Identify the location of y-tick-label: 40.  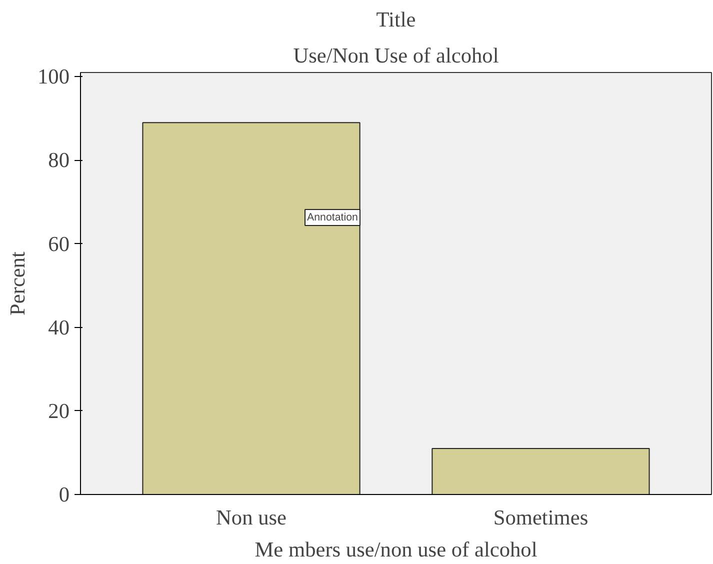
(59, 327).